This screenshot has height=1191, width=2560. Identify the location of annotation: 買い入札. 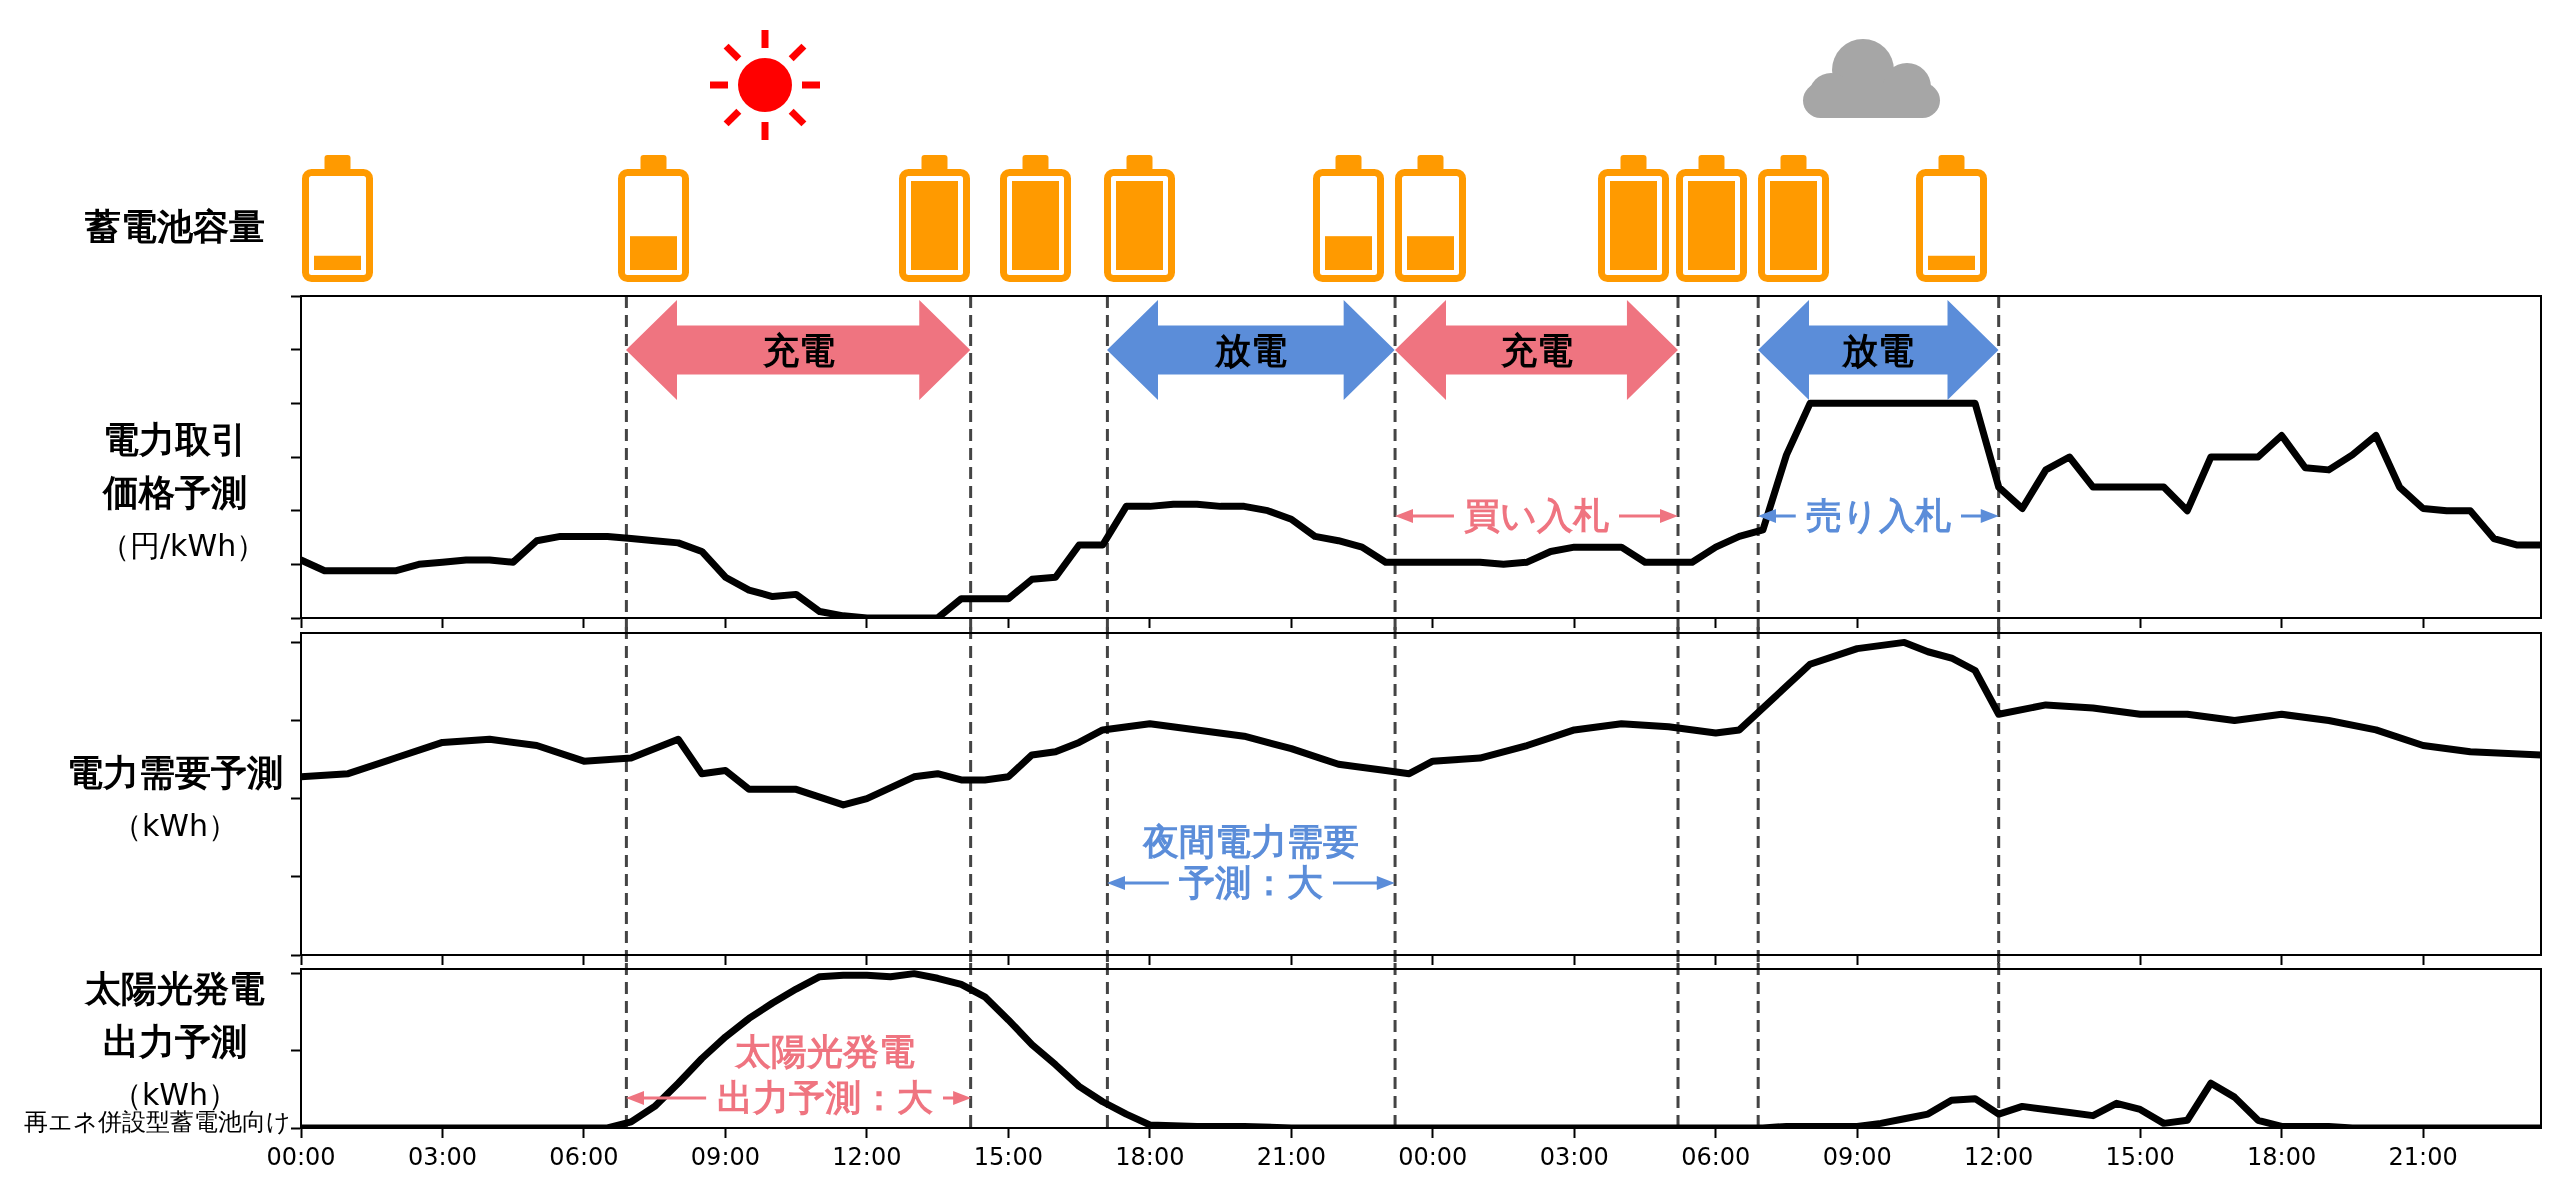
(1537, 516).